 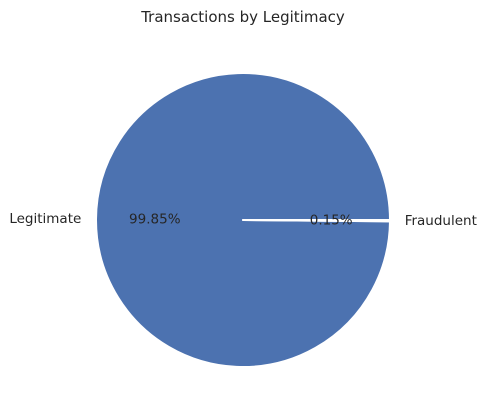 I want to click on pie-slice-labels: Legitimate Fraudulent, so click(x=243, y=220).